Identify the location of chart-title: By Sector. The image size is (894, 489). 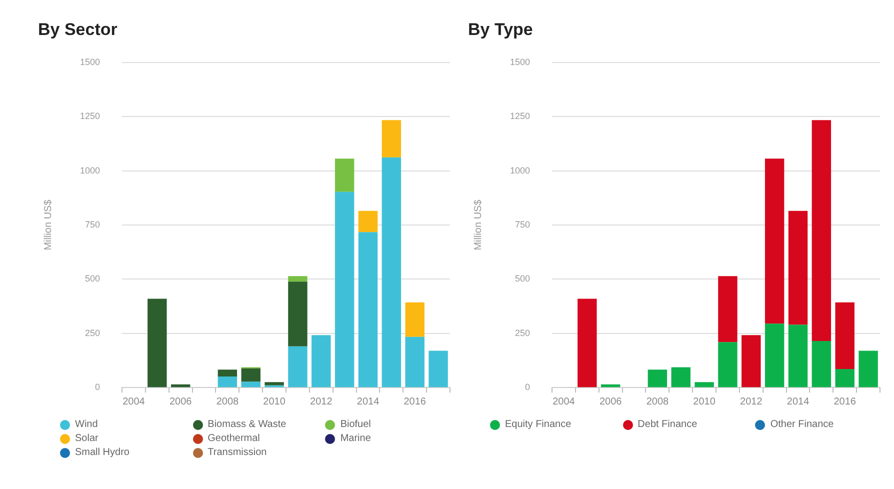
(78, 29).